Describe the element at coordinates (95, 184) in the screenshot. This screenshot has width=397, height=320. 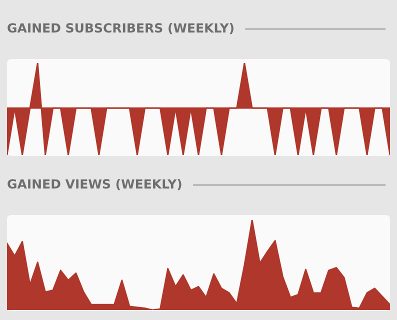
I see `chart-title: GAINED VIEWS (WEEKLY)` at that location.